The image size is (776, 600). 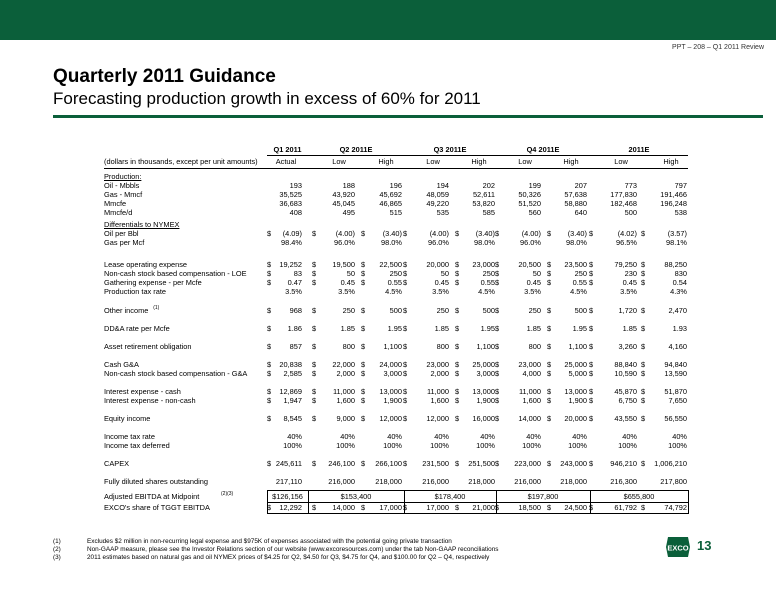 I want to click on footnote-number: (3), so click(x=57, y=557).